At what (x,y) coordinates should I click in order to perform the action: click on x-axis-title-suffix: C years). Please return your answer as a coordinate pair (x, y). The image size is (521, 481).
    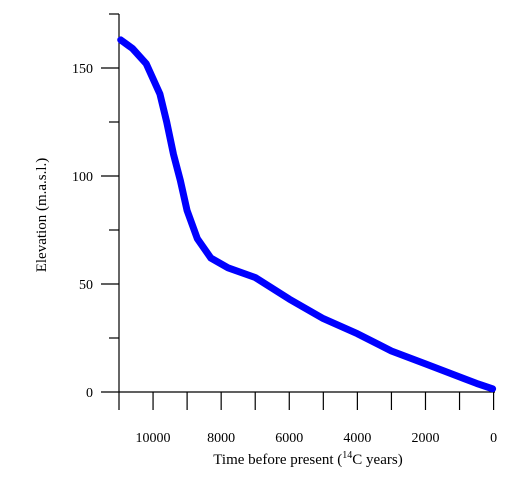
    Looking at the image, I should click on (377, 460).